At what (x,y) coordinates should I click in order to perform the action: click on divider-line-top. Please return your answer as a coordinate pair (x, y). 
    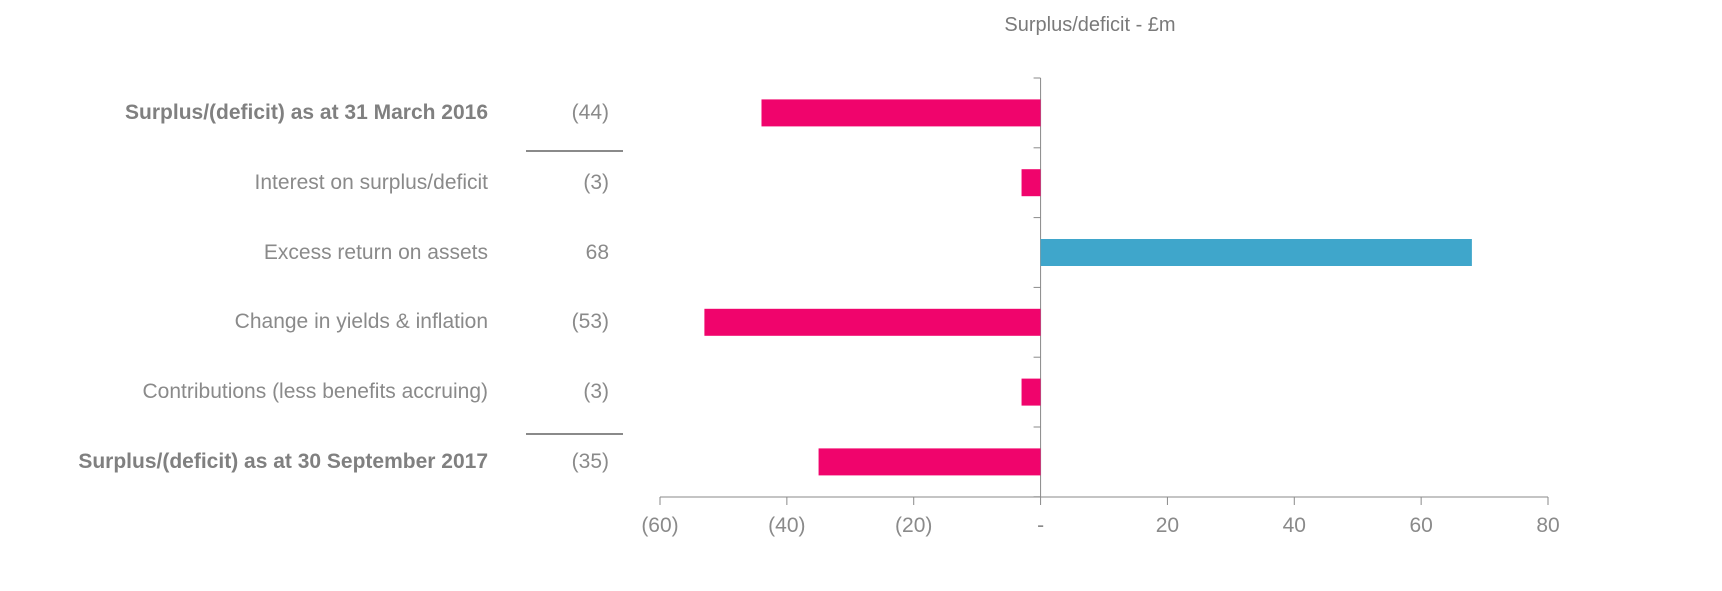
    Looking at the image, I should click on (574, 151).